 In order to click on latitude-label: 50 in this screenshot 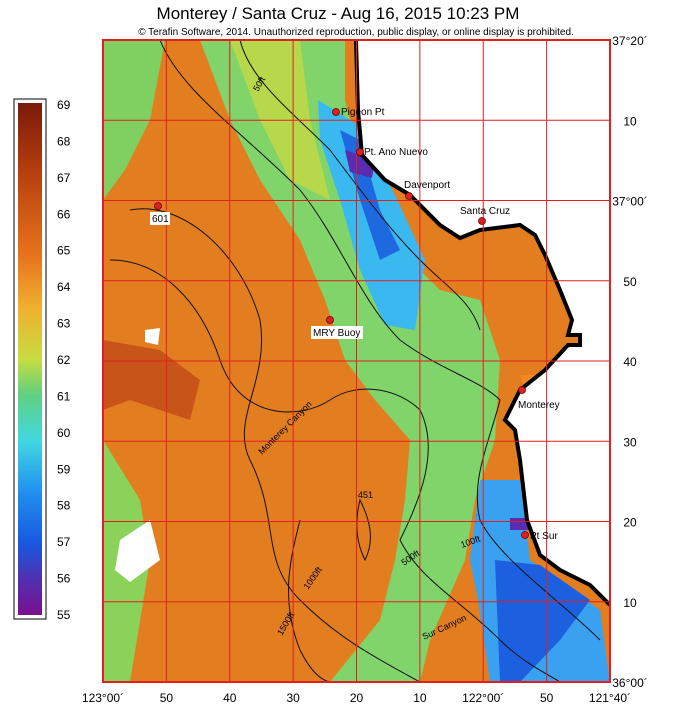, I will do `click(630, 282)`.